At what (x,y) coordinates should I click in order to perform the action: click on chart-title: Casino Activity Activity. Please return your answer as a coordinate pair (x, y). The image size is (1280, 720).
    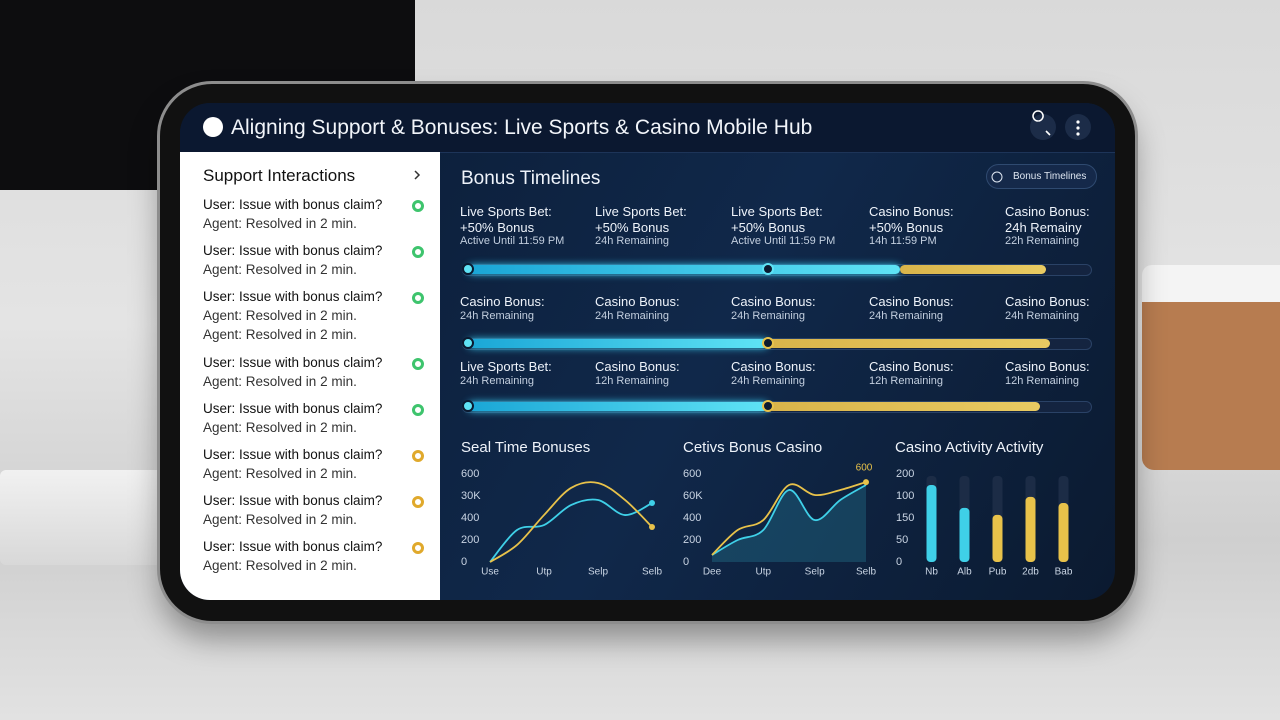
    Looking at the image, I should click on (969, 447).